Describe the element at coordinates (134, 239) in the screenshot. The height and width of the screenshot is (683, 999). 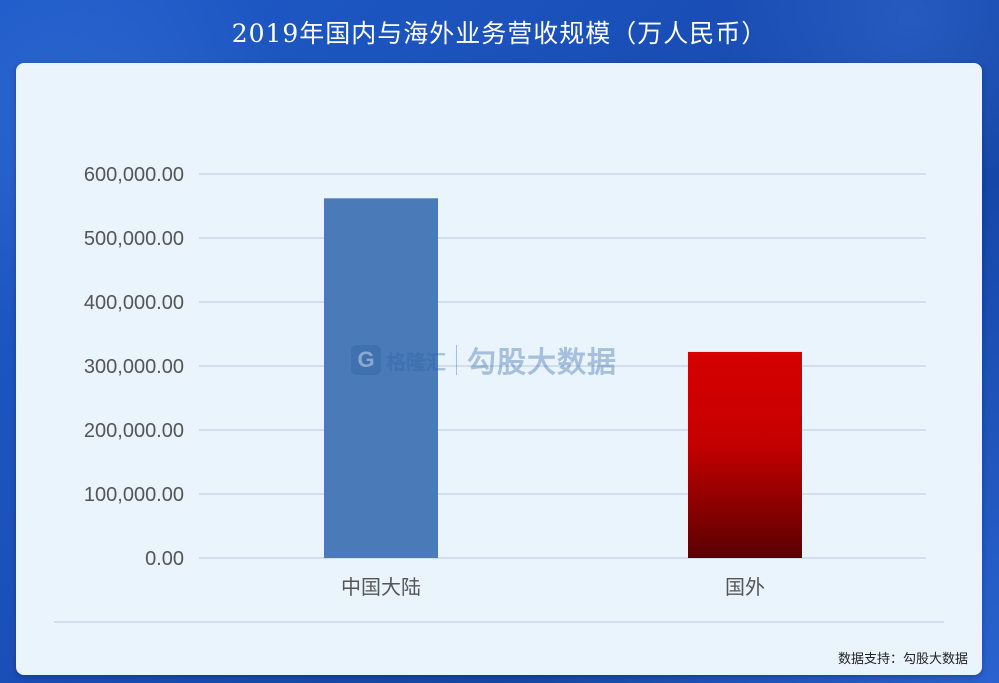
I see `y-tick-label: 500,000.00` at that location.